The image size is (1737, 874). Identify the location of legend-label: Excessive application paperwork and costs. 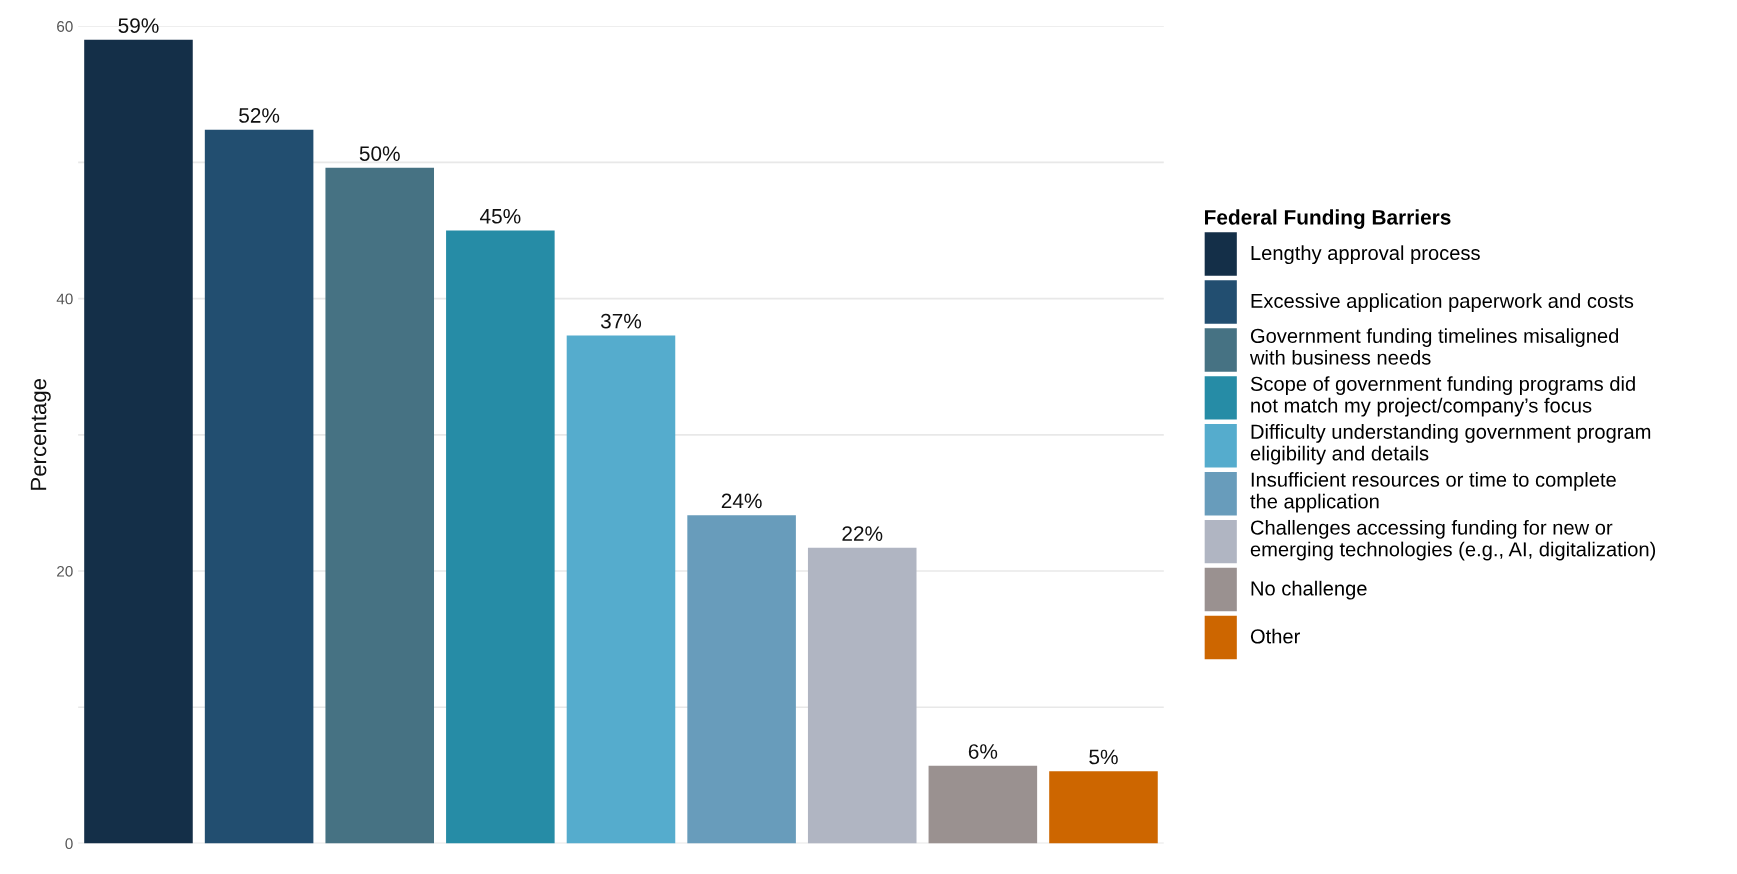
(1442, 303).